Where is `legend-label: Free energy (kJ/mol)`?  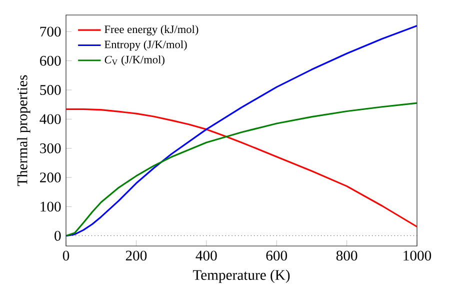 legend-label: Free energy (kJ/mol) is located at coordinates (151, 30).